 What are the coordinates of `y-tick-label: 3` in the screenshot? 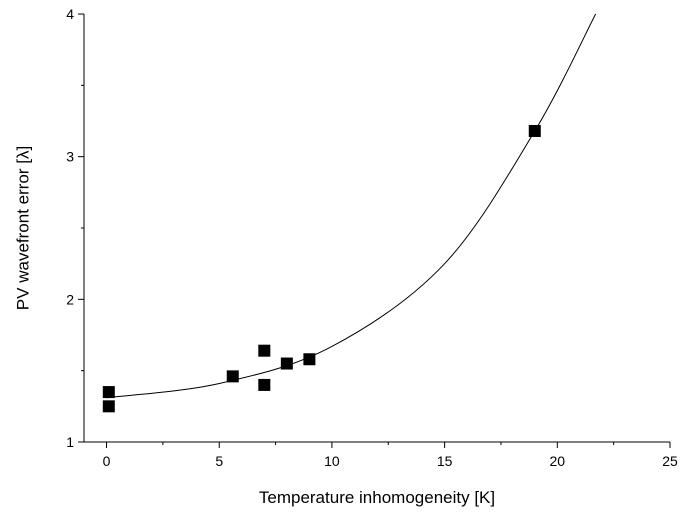 It's located at (70, 157).